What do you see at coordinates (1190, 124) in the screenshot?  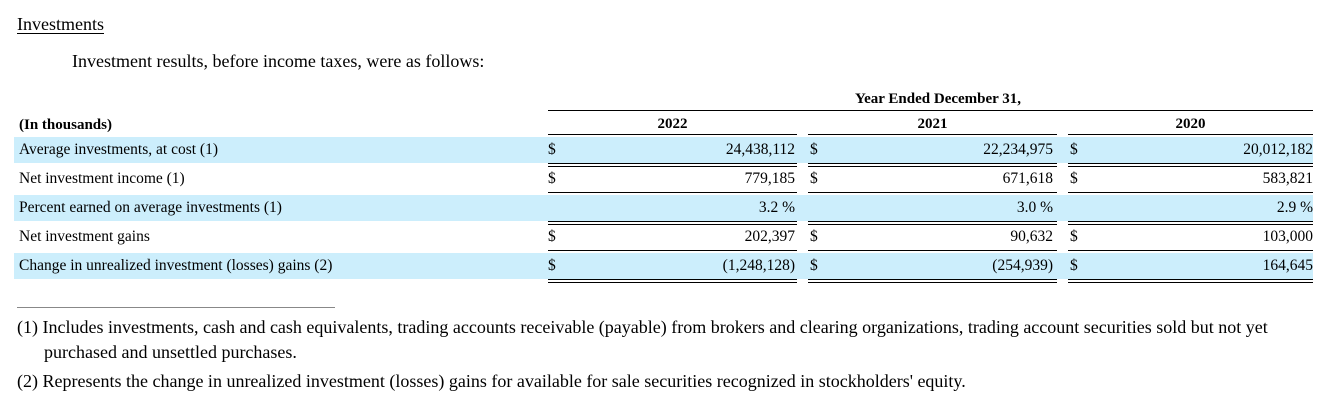 I see `year-header-2020: 2020` at bounding box center [1190, 124].